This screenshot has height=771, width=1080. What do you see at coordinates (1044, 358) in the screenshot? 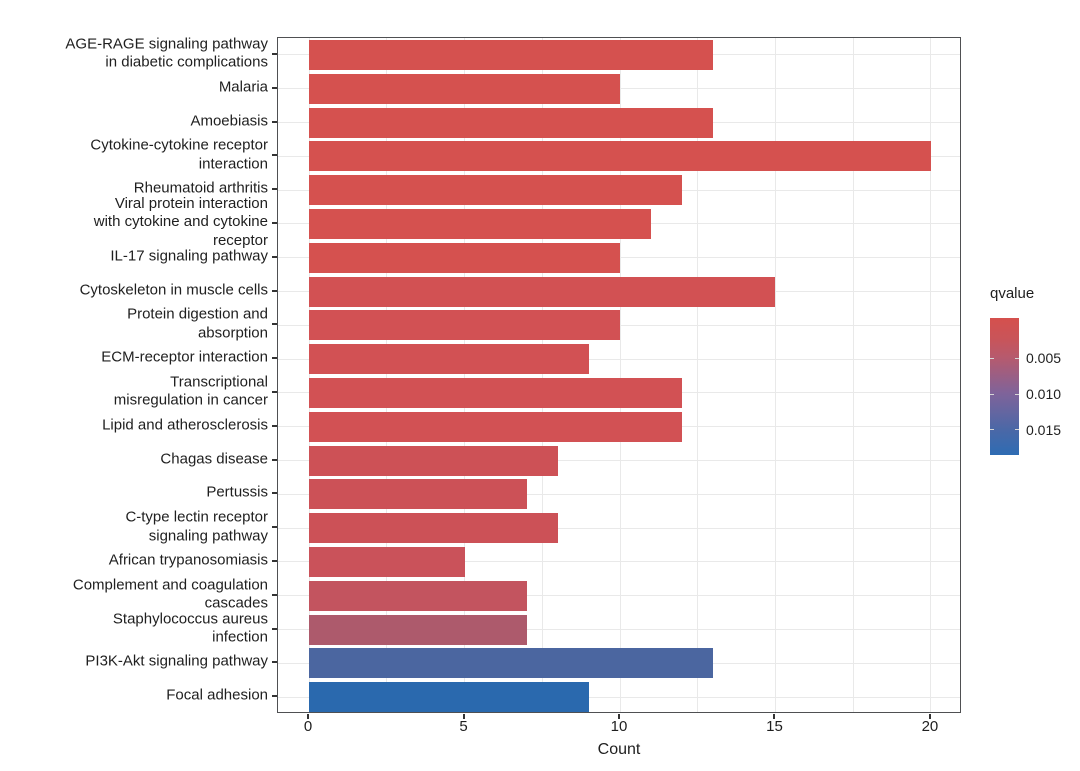
I see `legend-tick-label: 0.005` at bounding box center [1044, 358].